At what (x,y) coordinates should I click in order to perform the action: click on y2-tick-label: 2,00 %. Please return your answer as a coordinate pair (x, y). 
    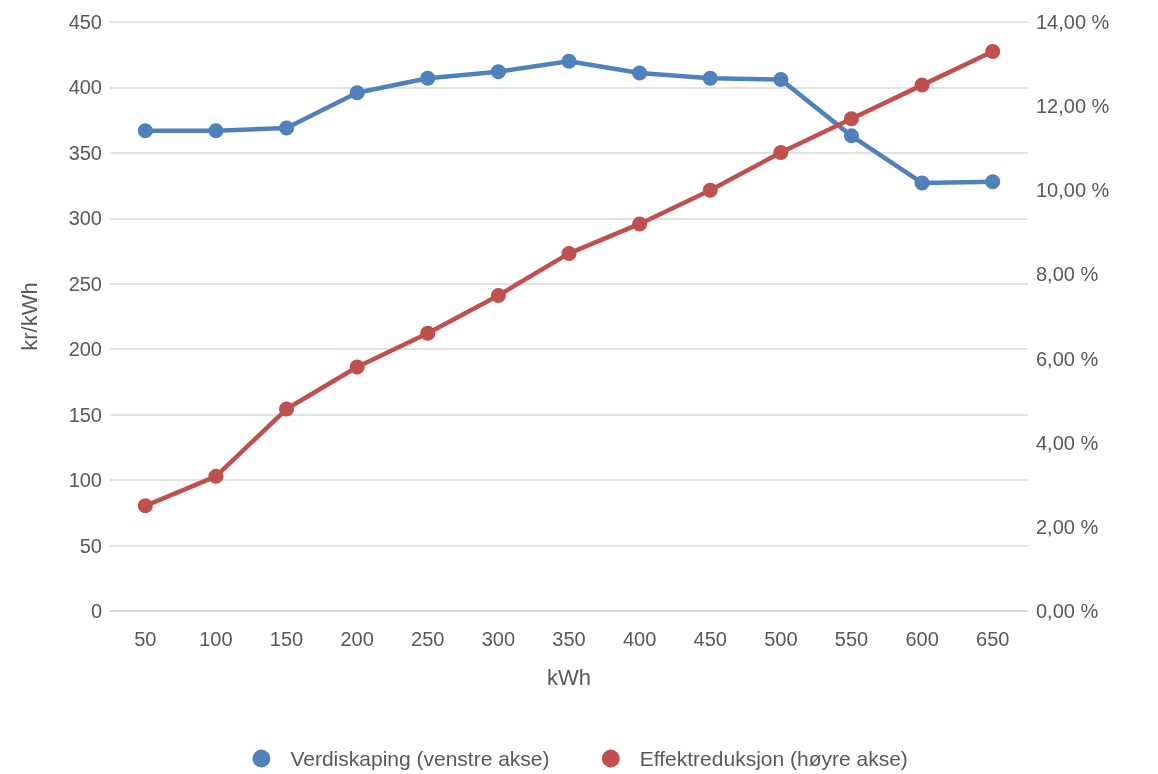
    Looking at the image, I should click on (1067, 526).